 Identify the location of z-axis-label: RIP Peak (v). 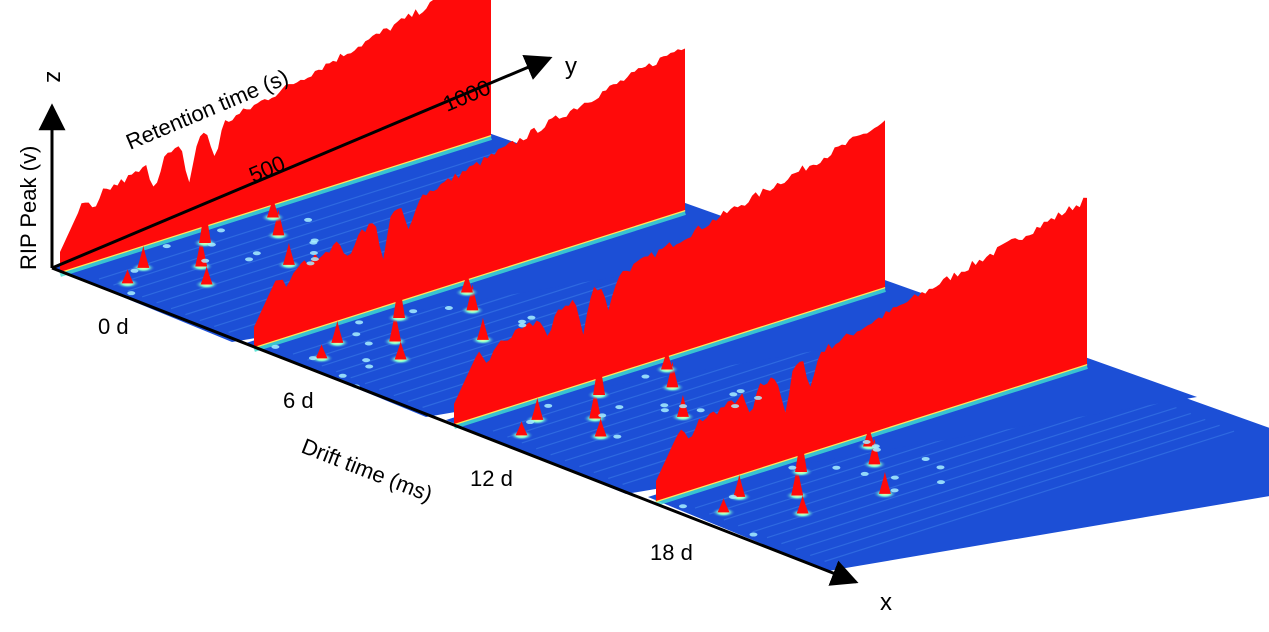
(28, 208).